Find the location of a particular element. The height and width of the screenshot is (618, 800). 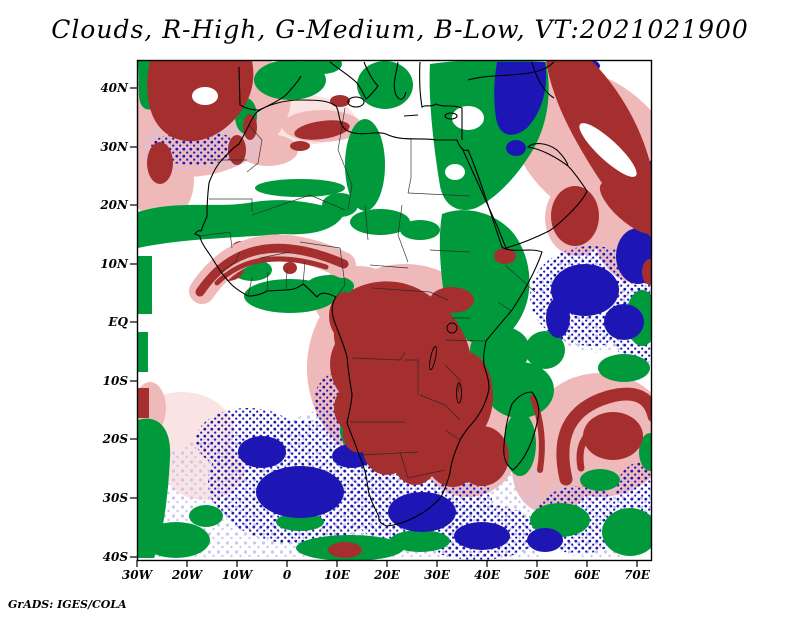

medium-cloud-gaps is located at coordinates (464, 143).